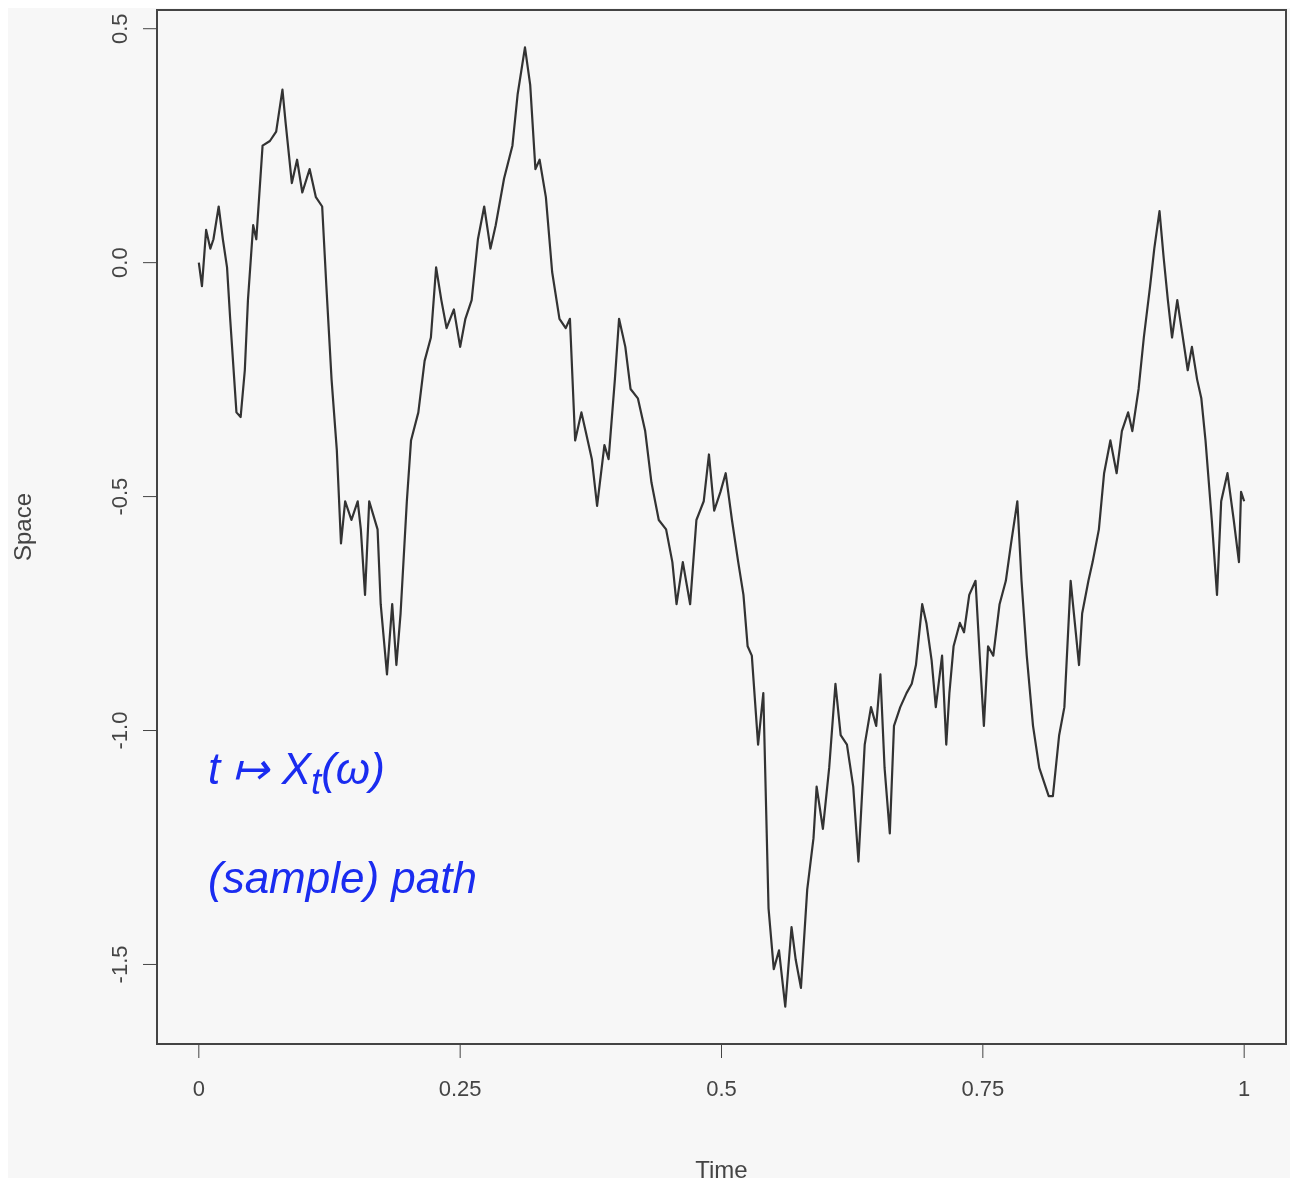  I want to click on y-axis-title: Space, so click(22, 527).